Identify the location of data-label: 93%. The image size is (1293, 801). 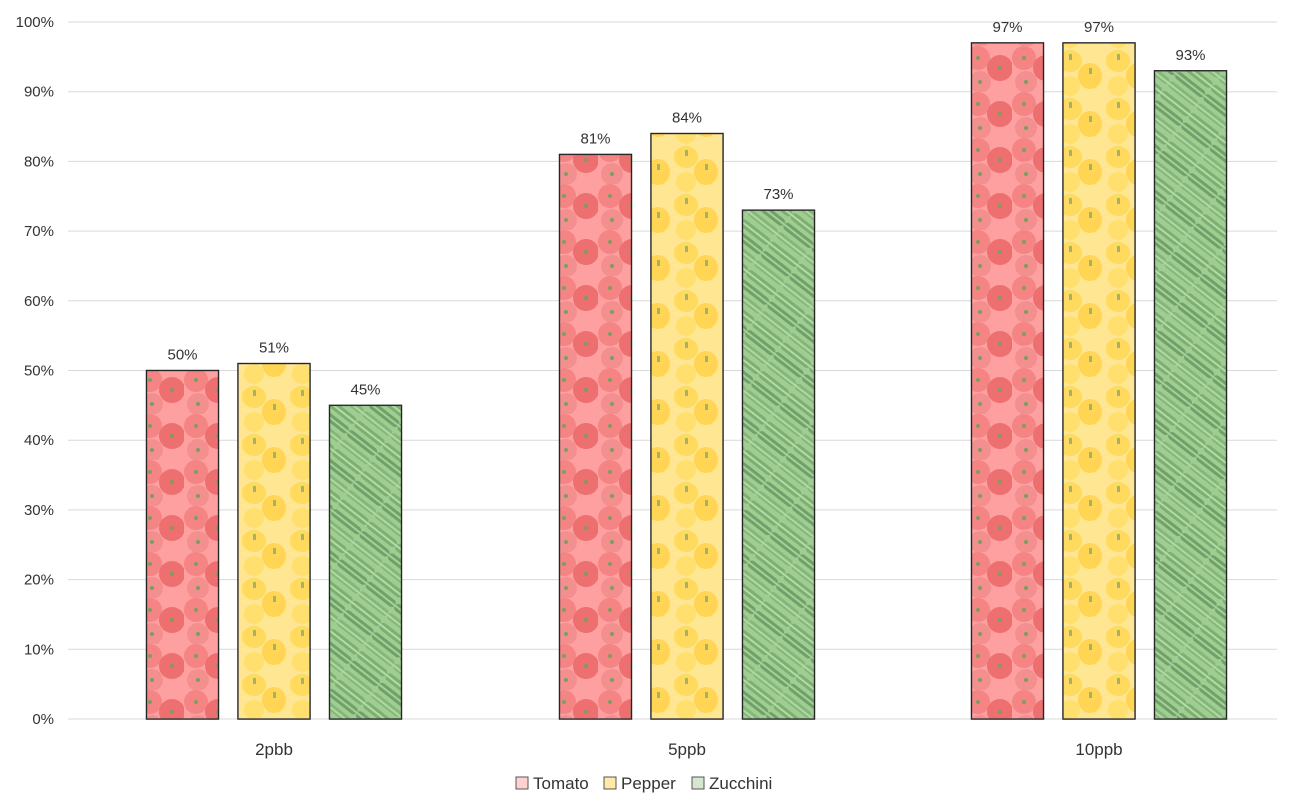
(1190, 55).